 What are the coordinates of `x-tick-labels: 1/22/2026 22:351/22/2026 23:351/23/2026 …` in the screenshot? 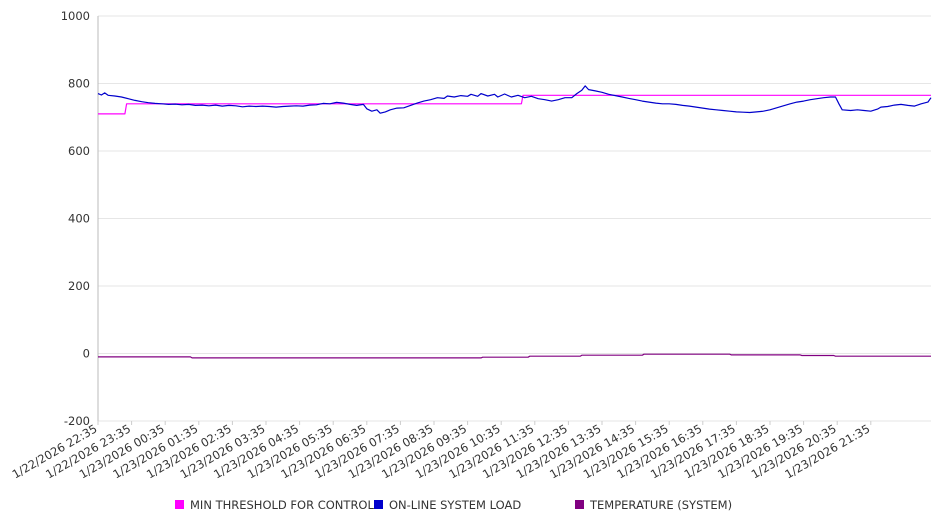 It's located at (441, 451).